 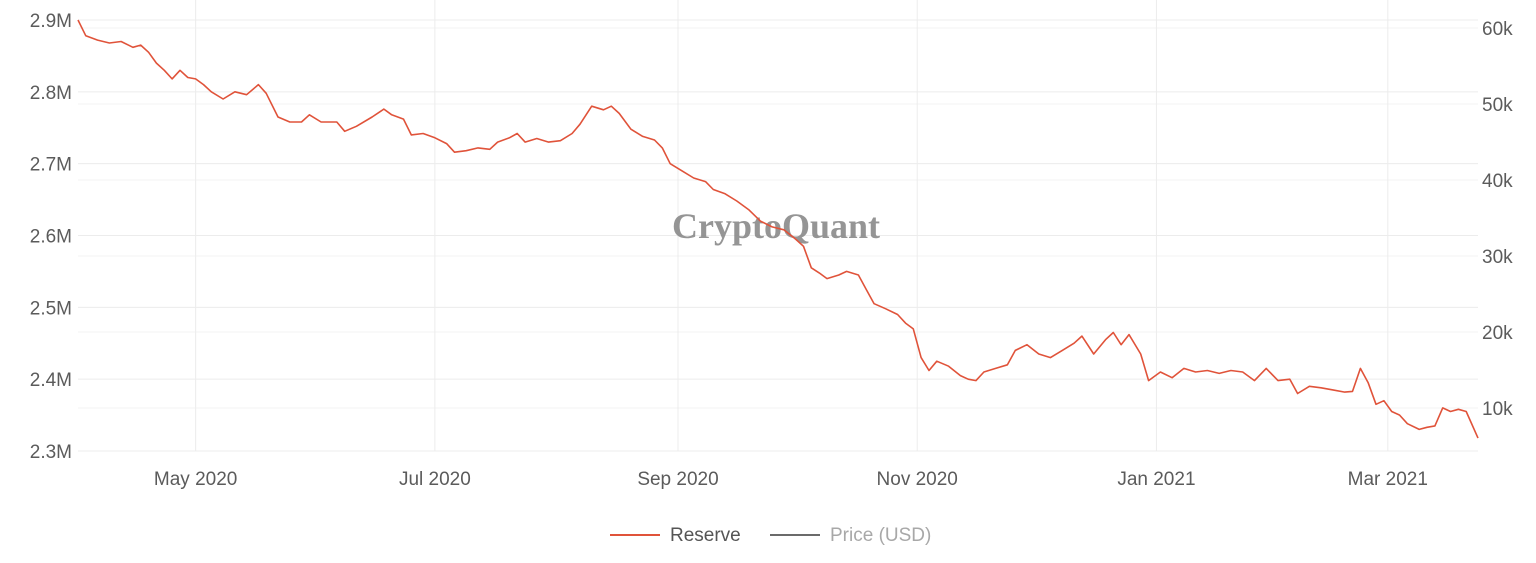 I want to click on y-left-tick-label: 2.3M, so click(x=51, y=452).